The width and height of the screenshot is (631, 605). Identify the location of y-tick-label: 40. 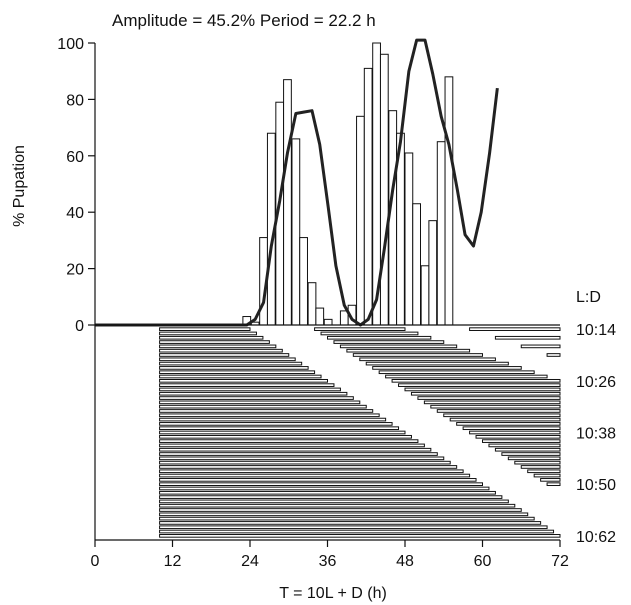
(75, 213).